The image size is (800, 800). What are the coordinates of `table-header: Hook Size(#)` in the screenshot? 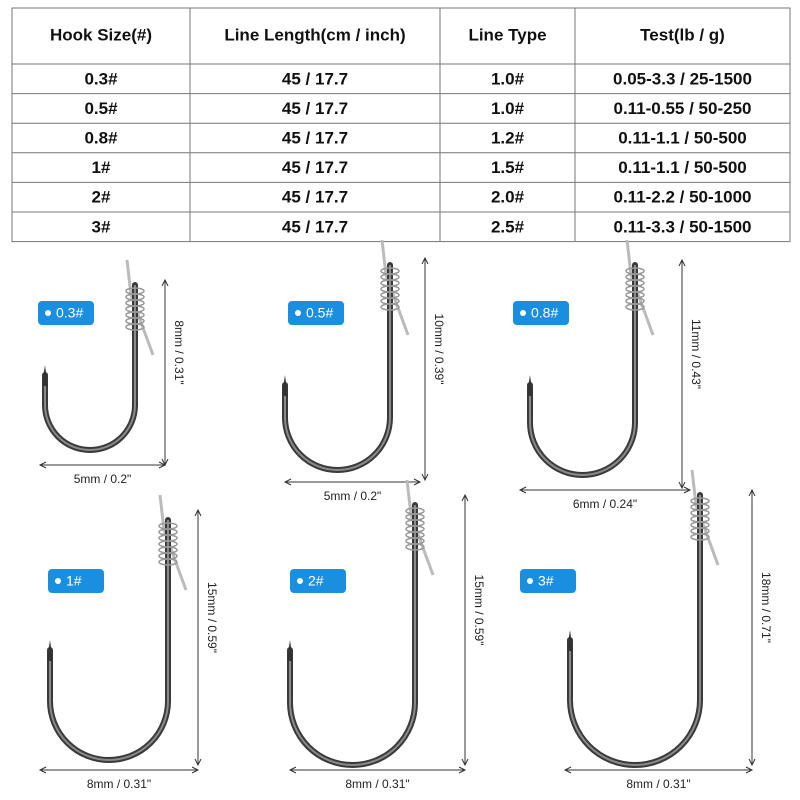 It's located at (101, 34).